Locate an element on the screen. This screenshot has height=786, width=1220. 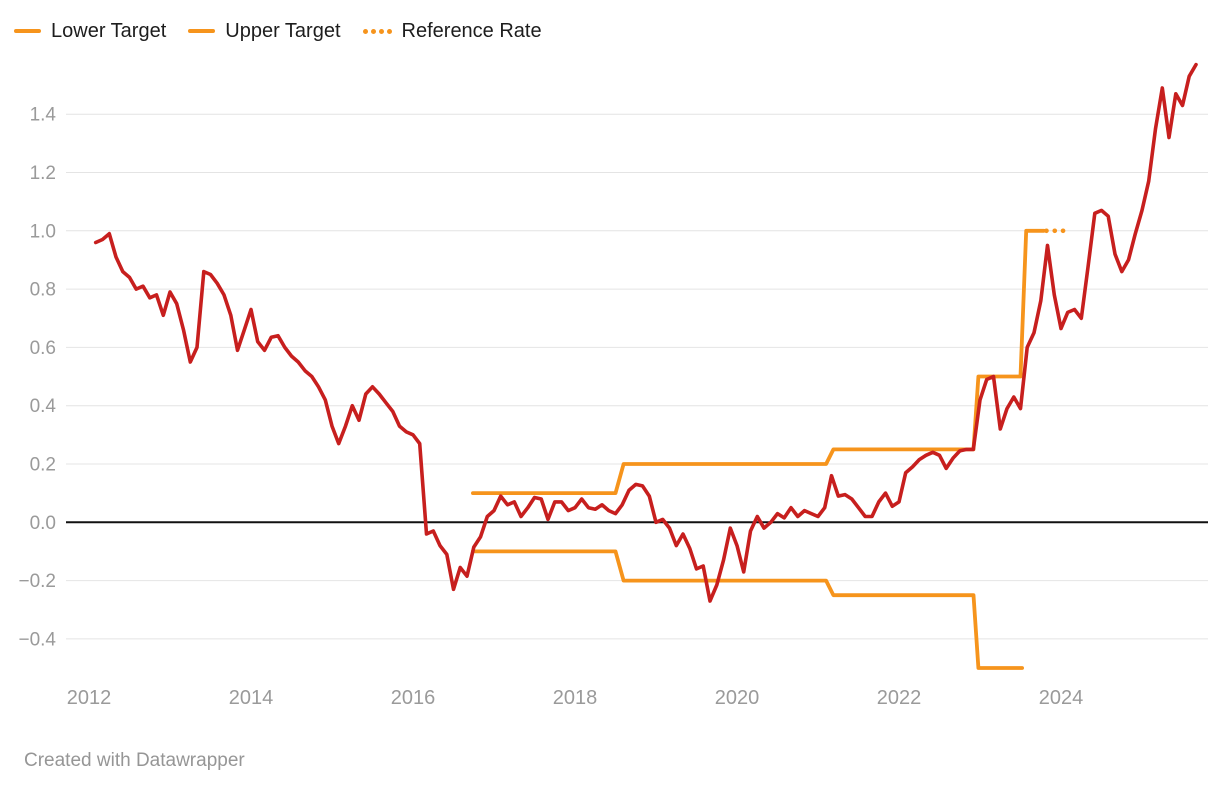
y-axis-tick-label: 0.6 is located at coordinates (43, 348).